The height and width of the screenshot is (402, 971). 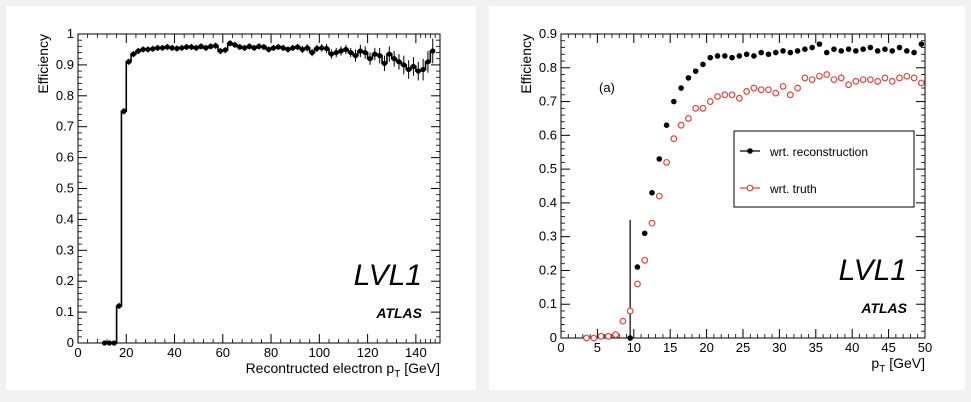 I want to click on y-tick-label: 0.2, so click(x=65, y=280).